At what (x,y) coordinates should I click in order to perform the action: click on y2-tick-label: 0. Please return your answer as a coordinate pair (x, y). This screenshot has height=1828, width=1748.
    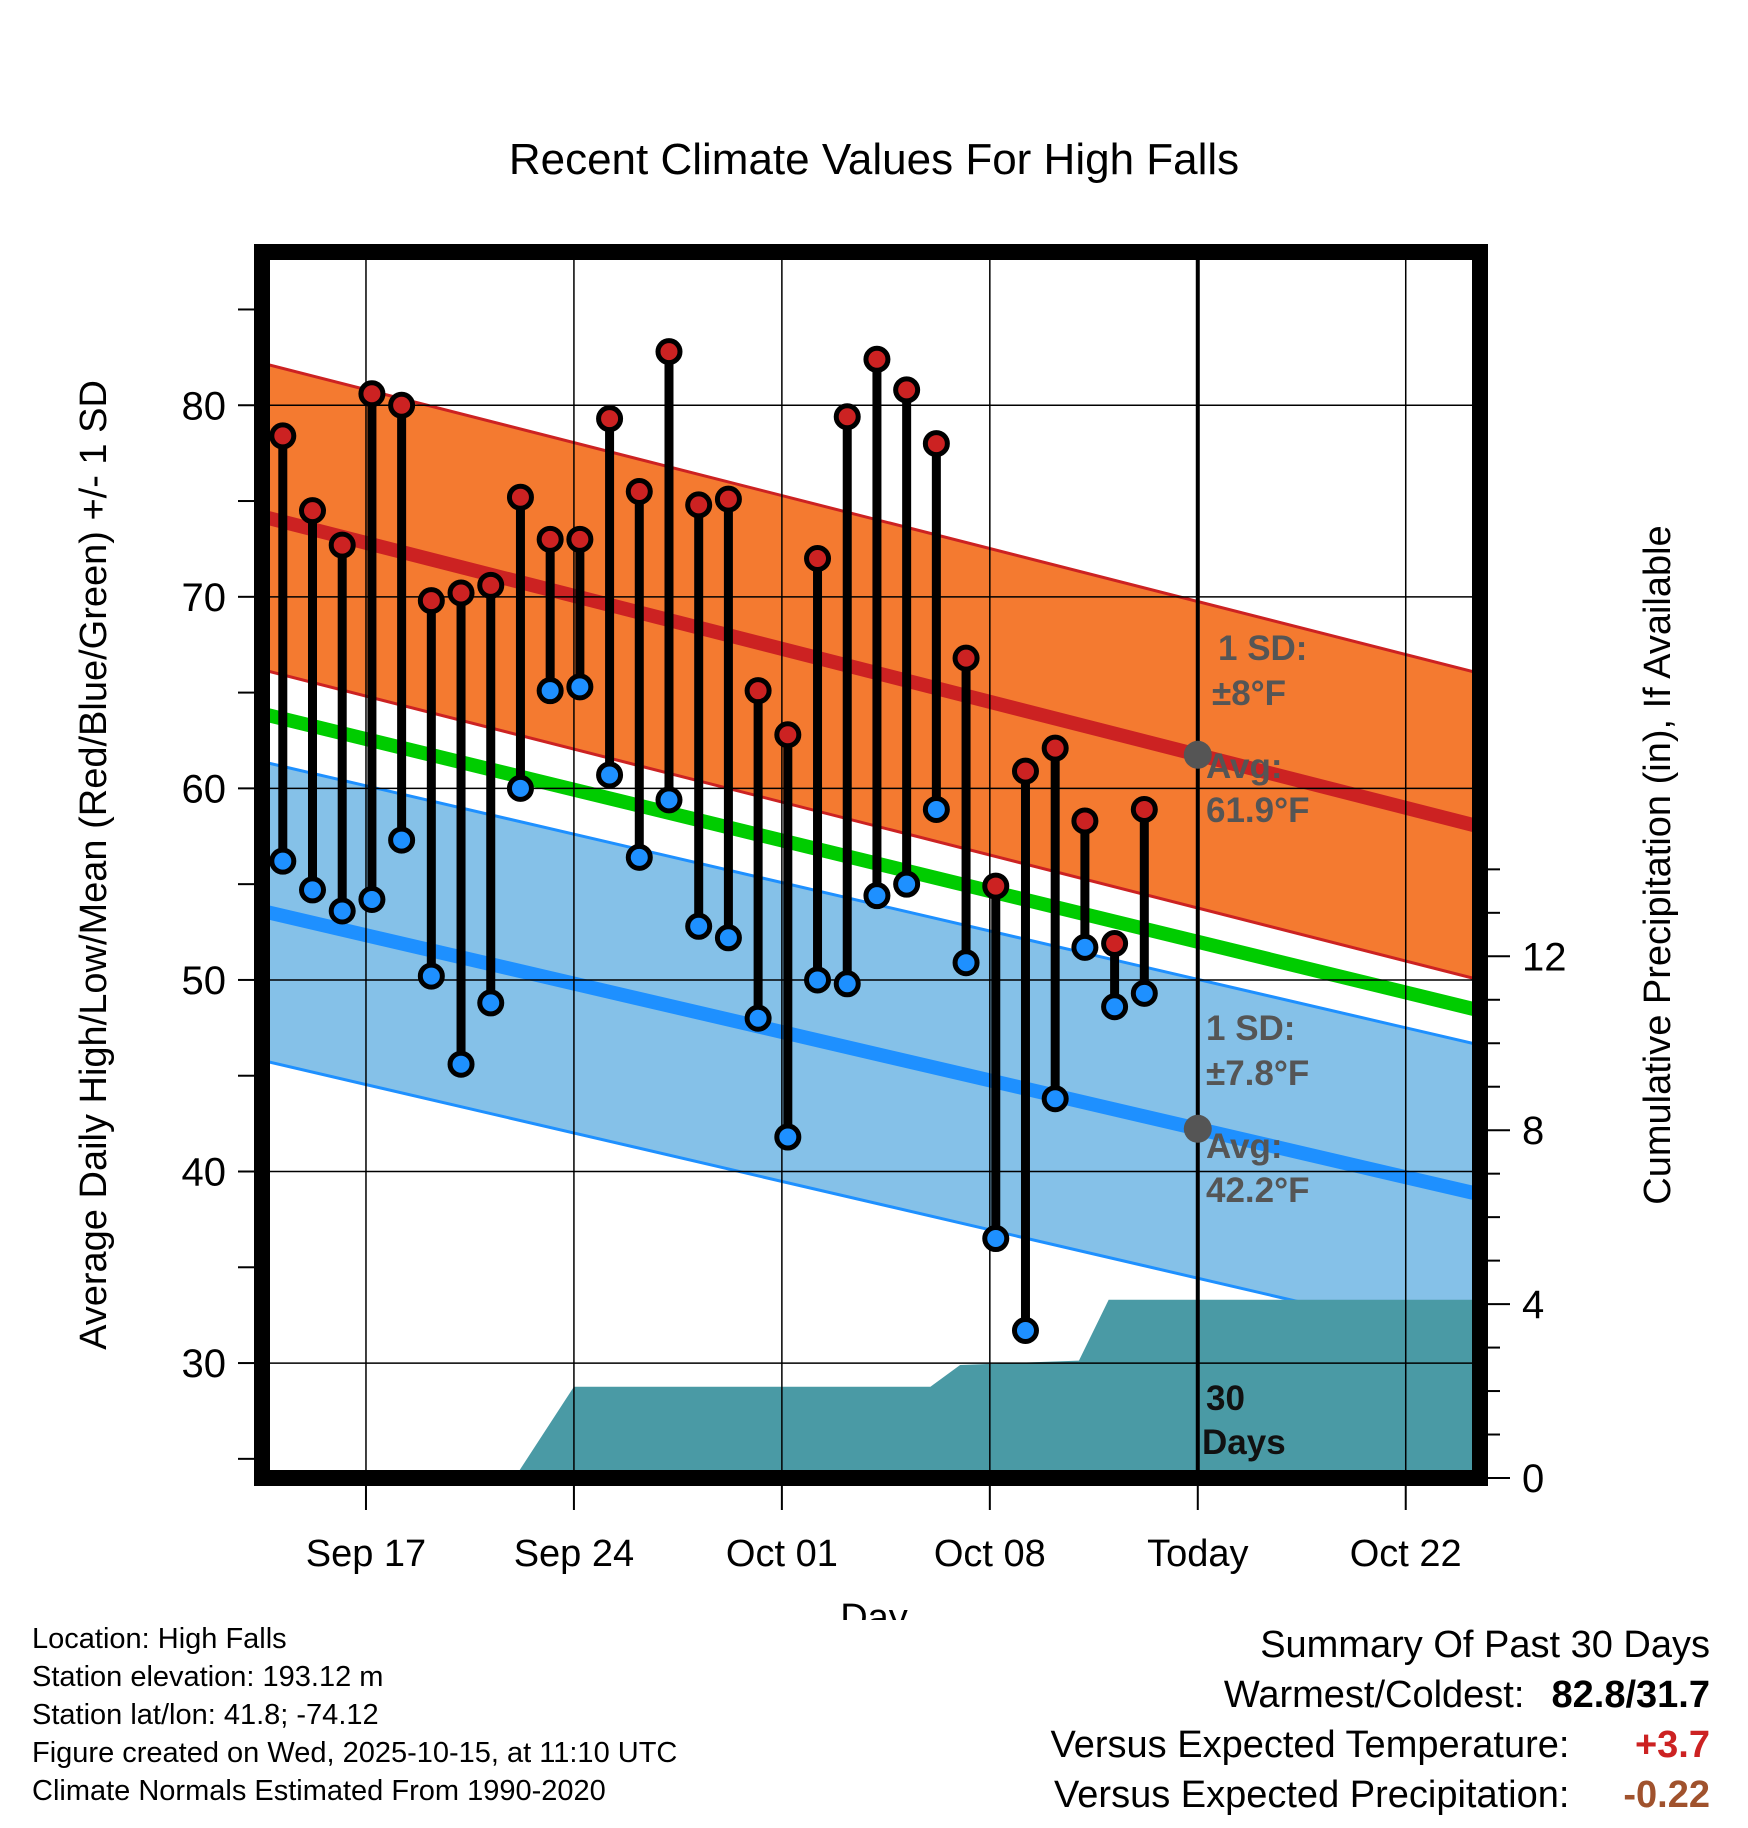
    Looking at the image, I should click on (1533, 1479).